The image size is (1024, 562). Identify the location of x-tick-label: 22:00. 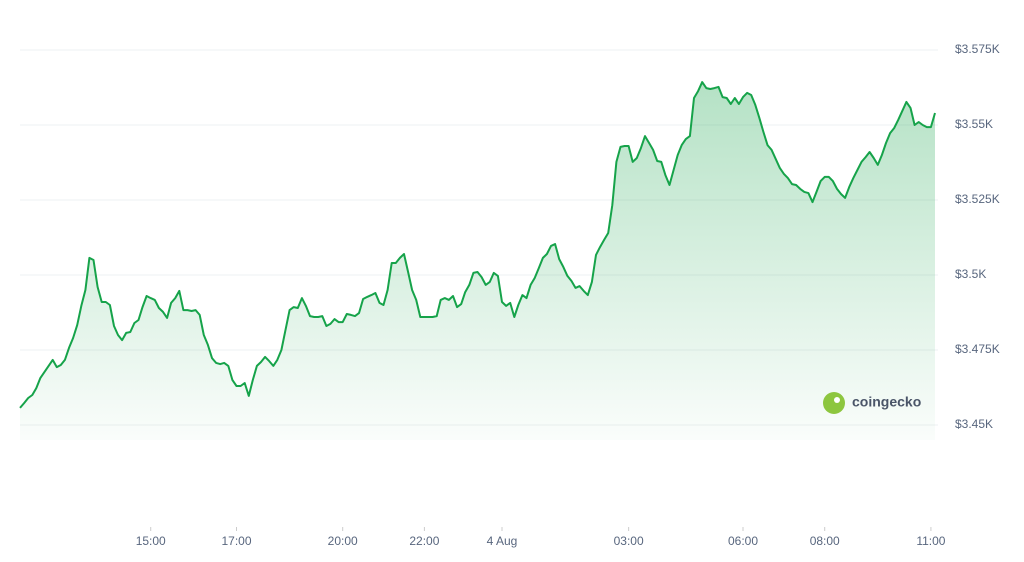
(424, 541).